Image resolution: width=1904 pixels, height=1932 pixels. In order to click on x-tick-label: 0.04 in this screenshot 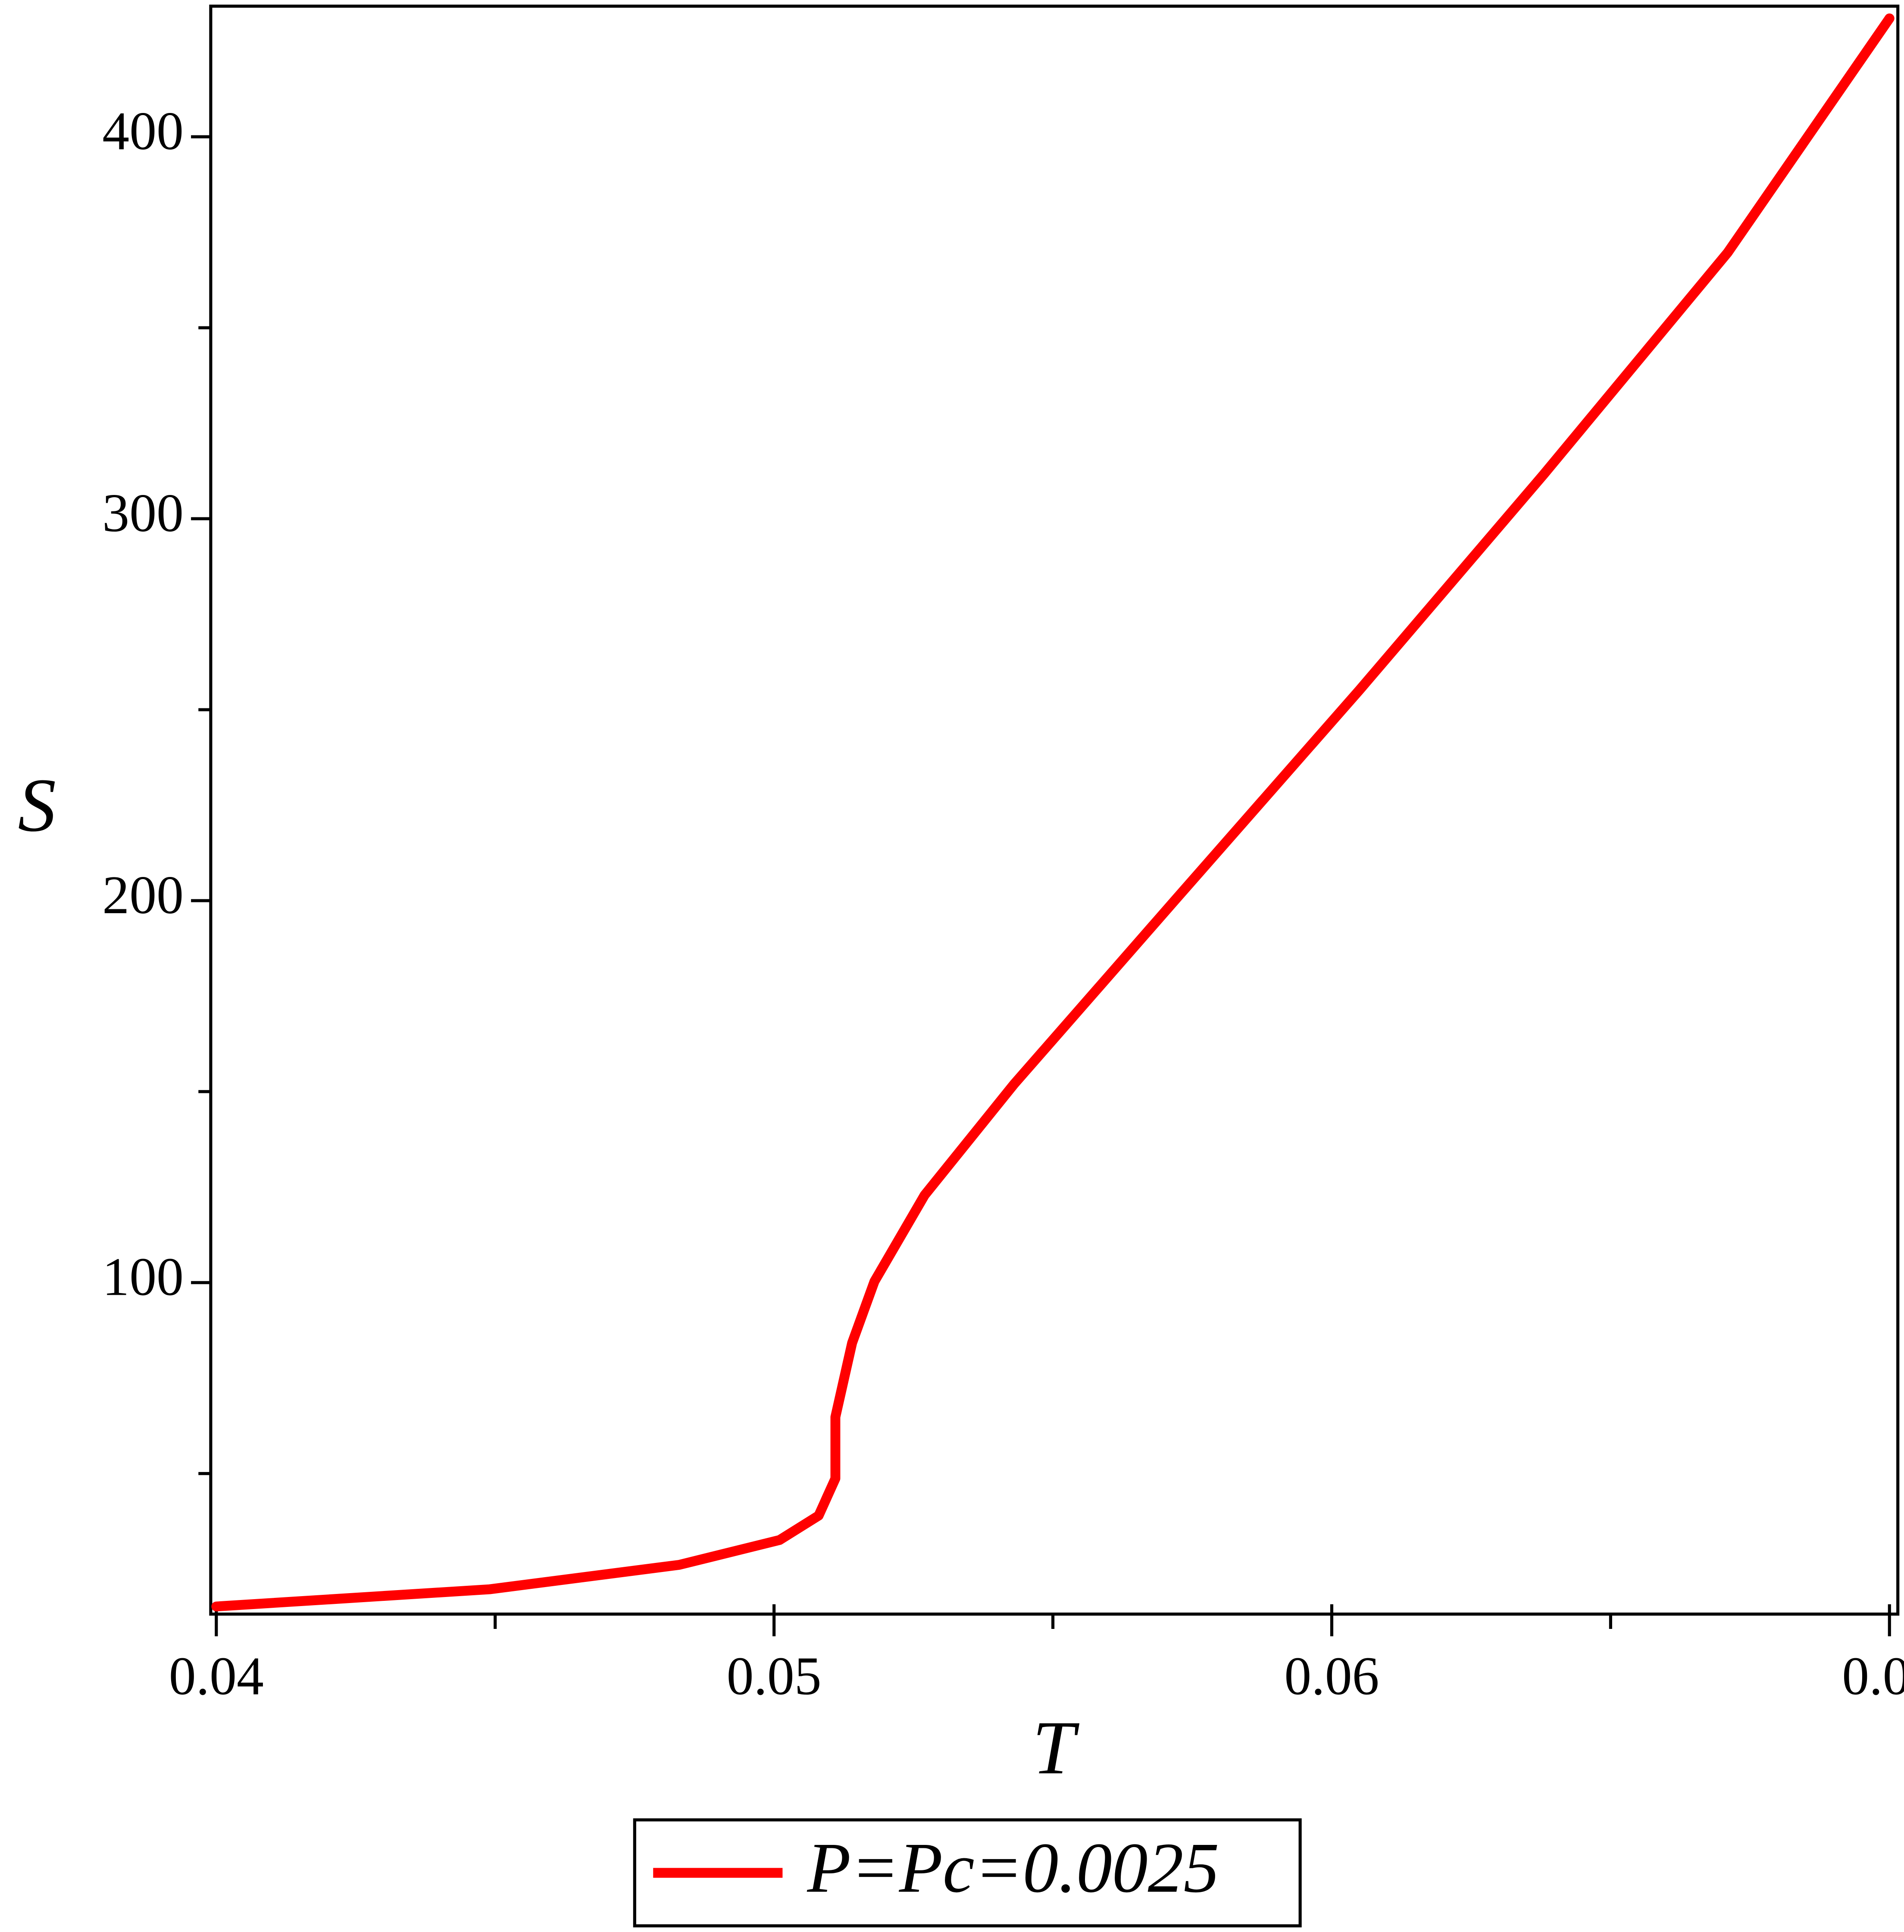, I will do `click(216, 1677)`.